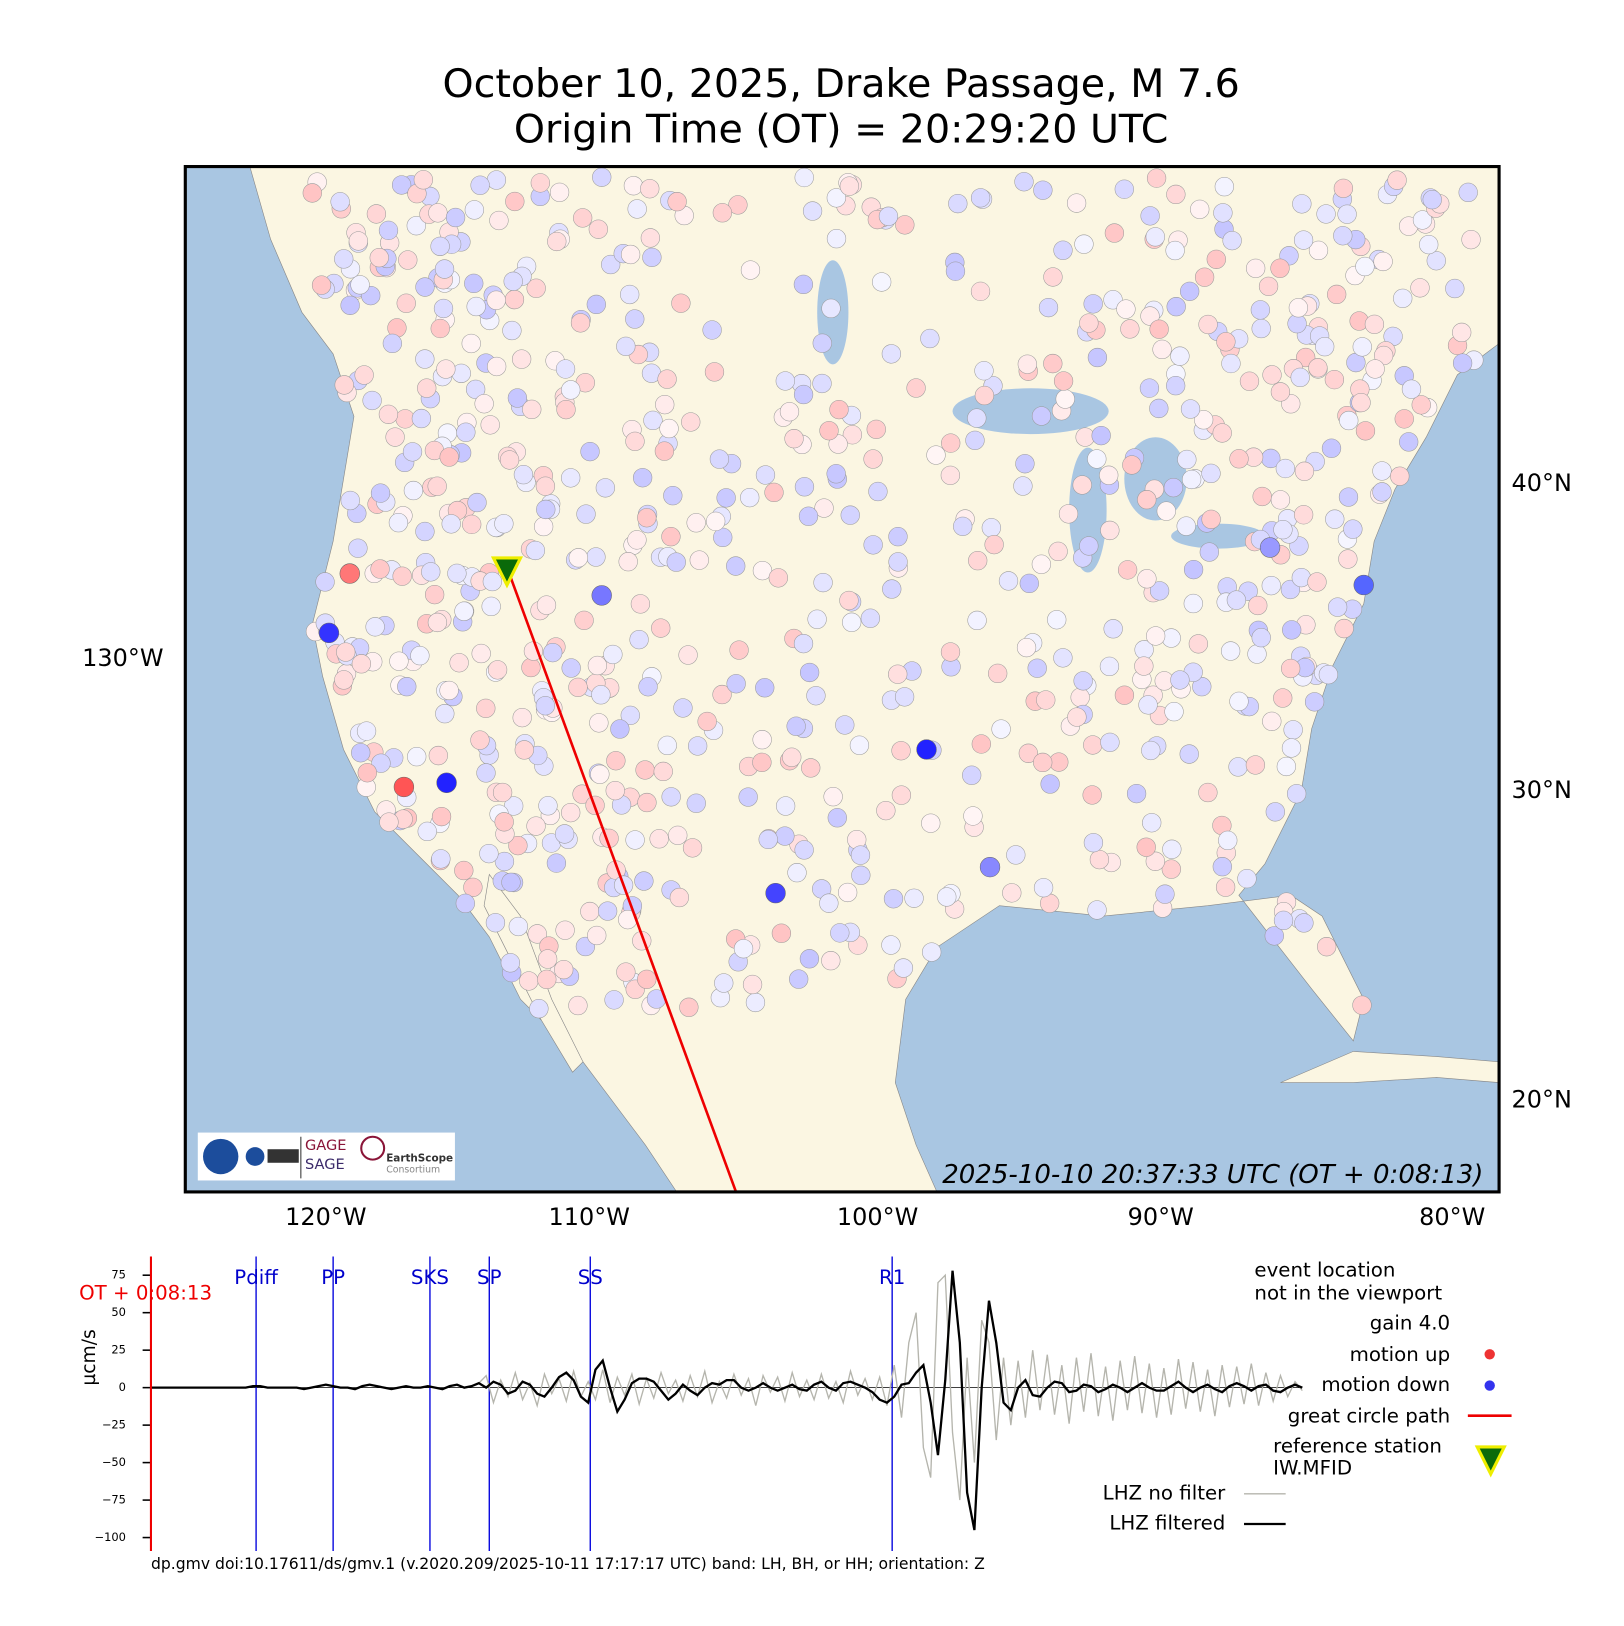 This screenshot has width=1624, height=1626. Describe the element at coordinates (1542, 1099) in the screenshot. I see `lat-label: 20°N` at that location.